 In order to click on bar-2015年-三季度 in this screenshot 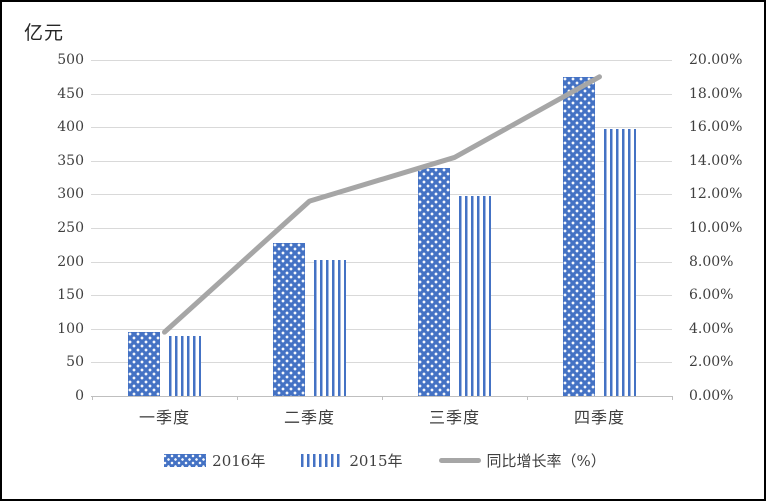, I will do `click(475, 295)`.